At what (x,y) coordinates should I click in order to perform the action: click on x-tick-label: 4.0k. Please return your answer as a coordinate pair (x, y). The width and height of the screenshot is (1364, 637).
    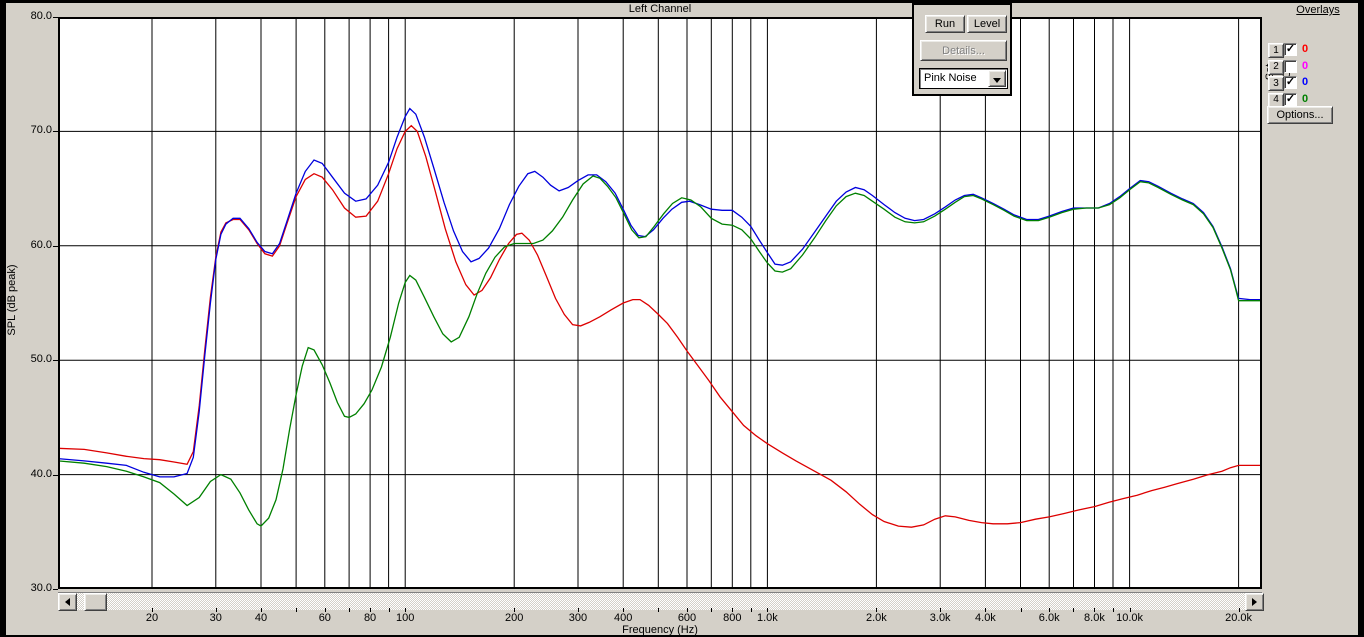
    Looking at the image, I should click on (985, 618).